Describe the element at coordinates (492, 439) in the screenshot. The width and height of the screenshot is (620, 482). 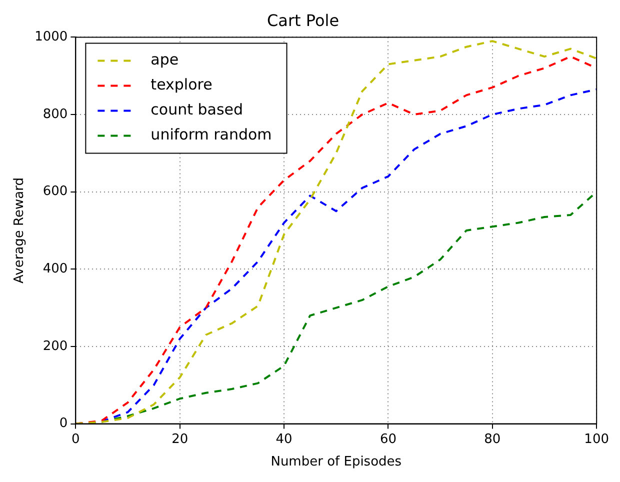
I see `x-tick-label: 80` at that location.